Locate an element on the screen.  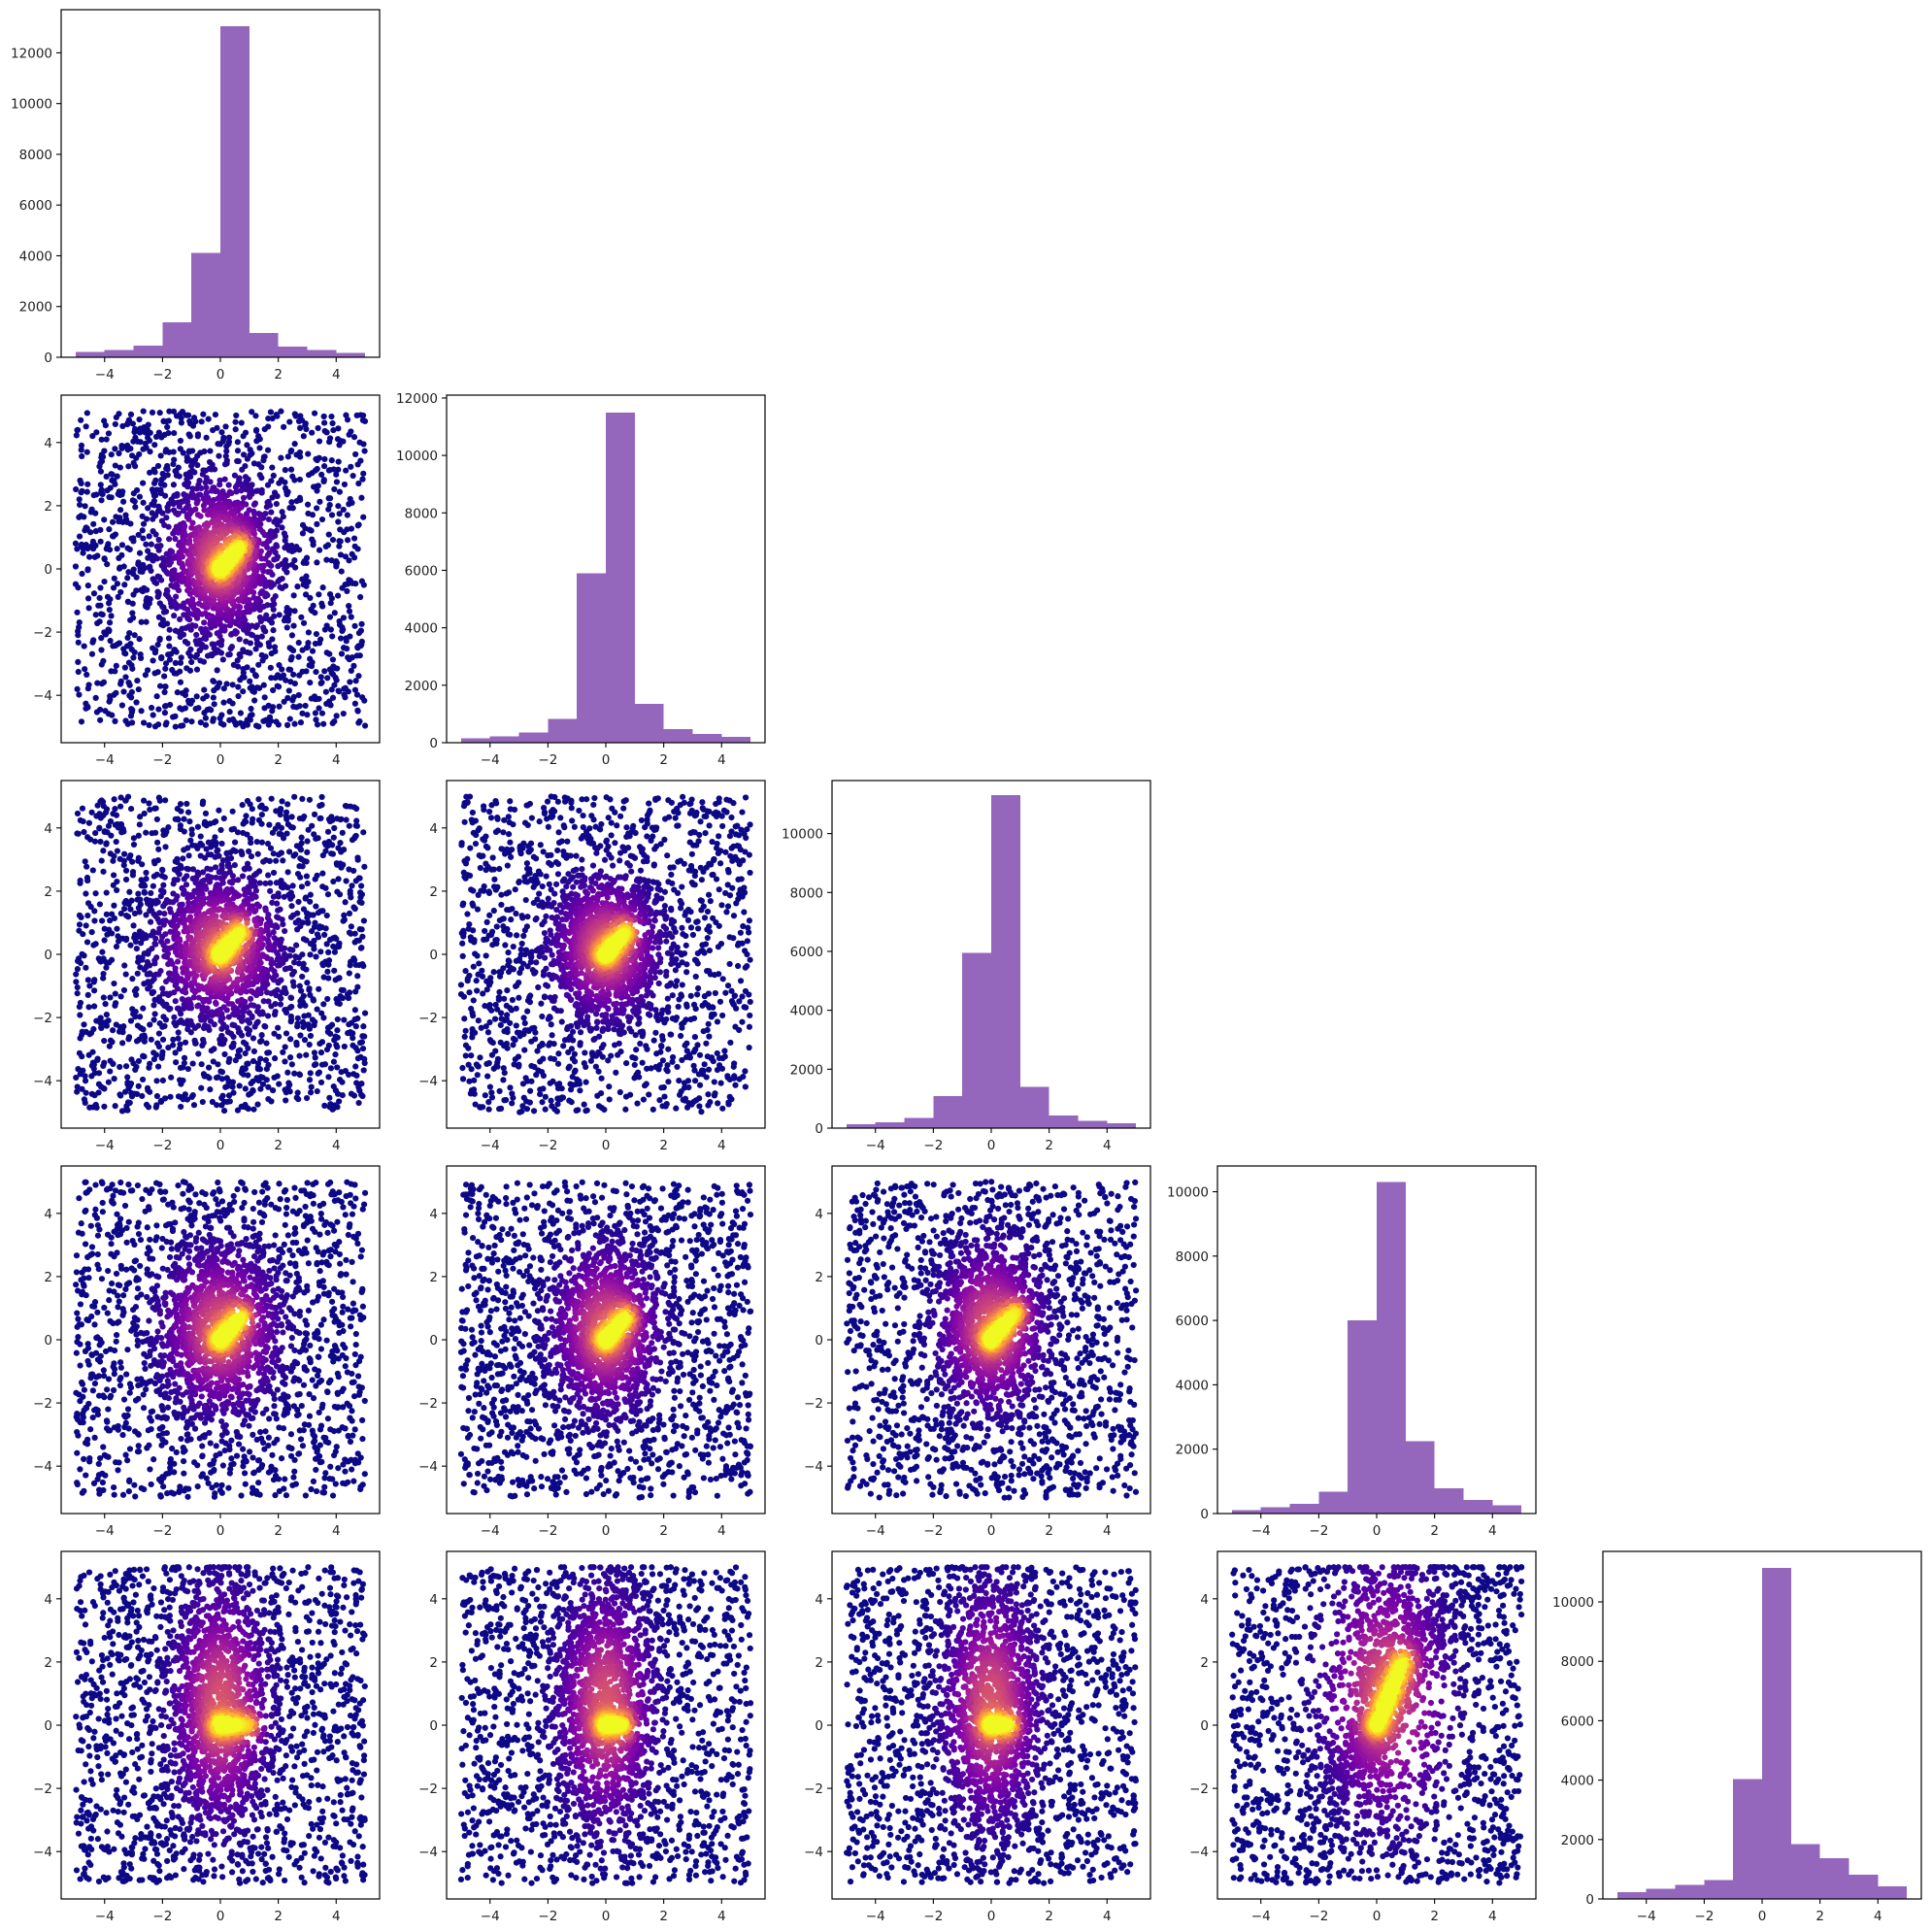
row1-col1-ytick-label: 8000 is located at coordinates (35, 156).